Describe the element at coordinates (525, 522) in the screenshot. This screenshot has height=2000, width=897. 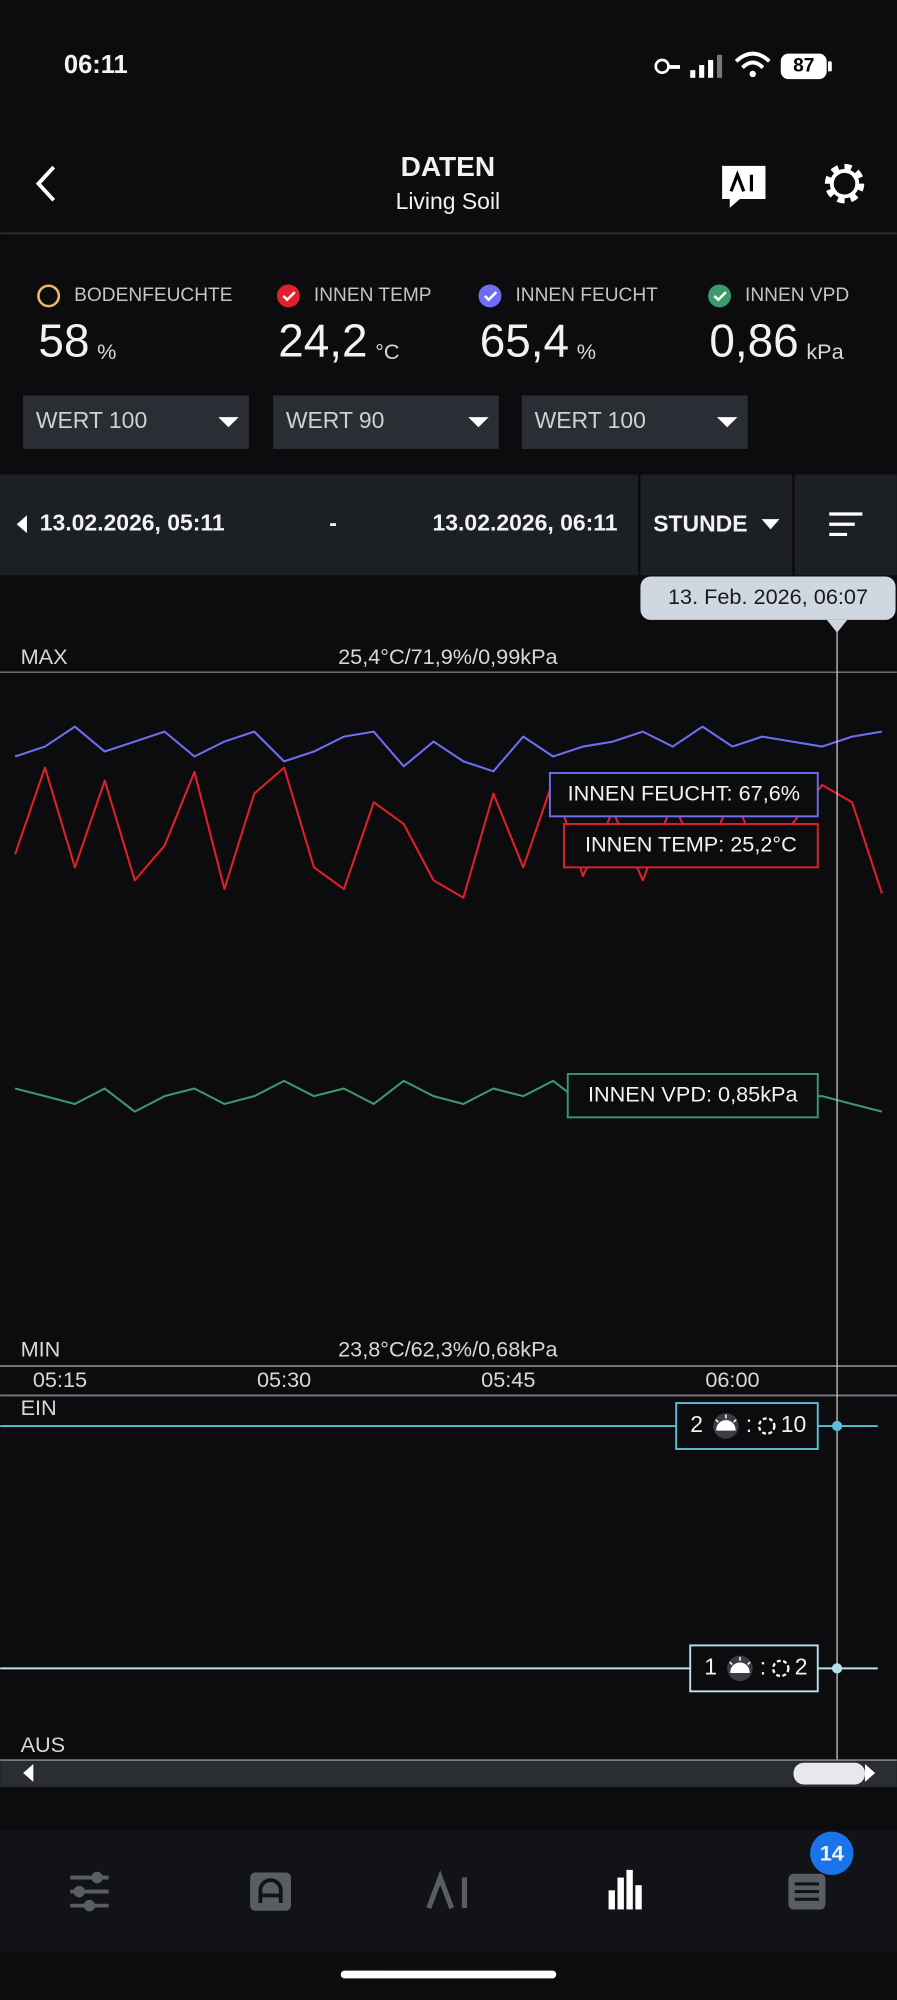
I see `range-end: 13.02.2026, 06:11` at that location.